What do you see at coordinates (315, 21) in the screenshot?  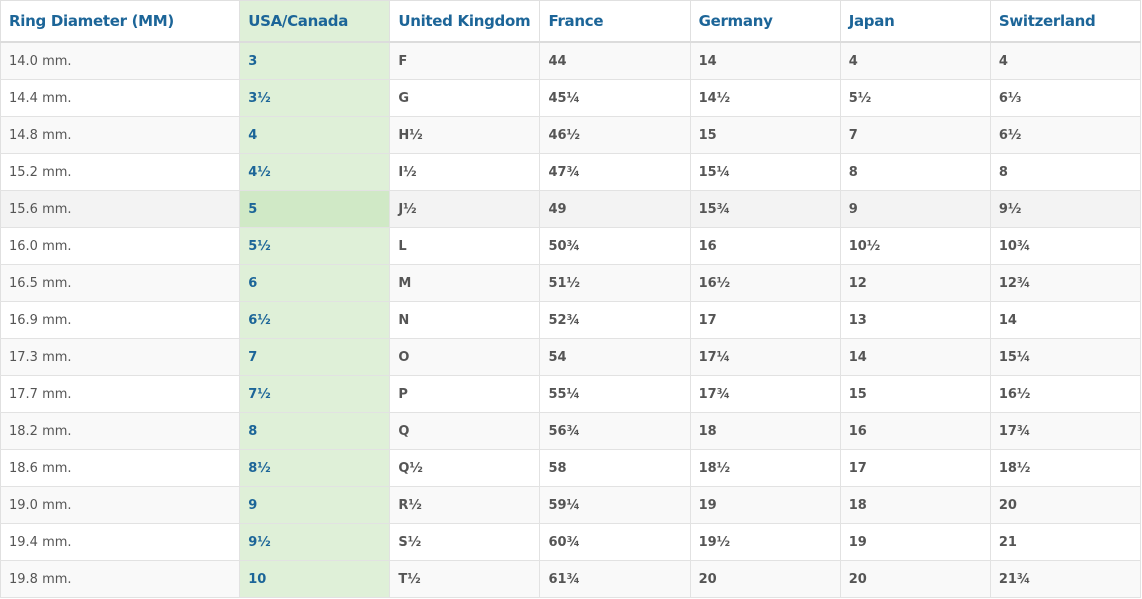 I see `header-usa-canada: USA/Canada` at bounding box center [315, 21].